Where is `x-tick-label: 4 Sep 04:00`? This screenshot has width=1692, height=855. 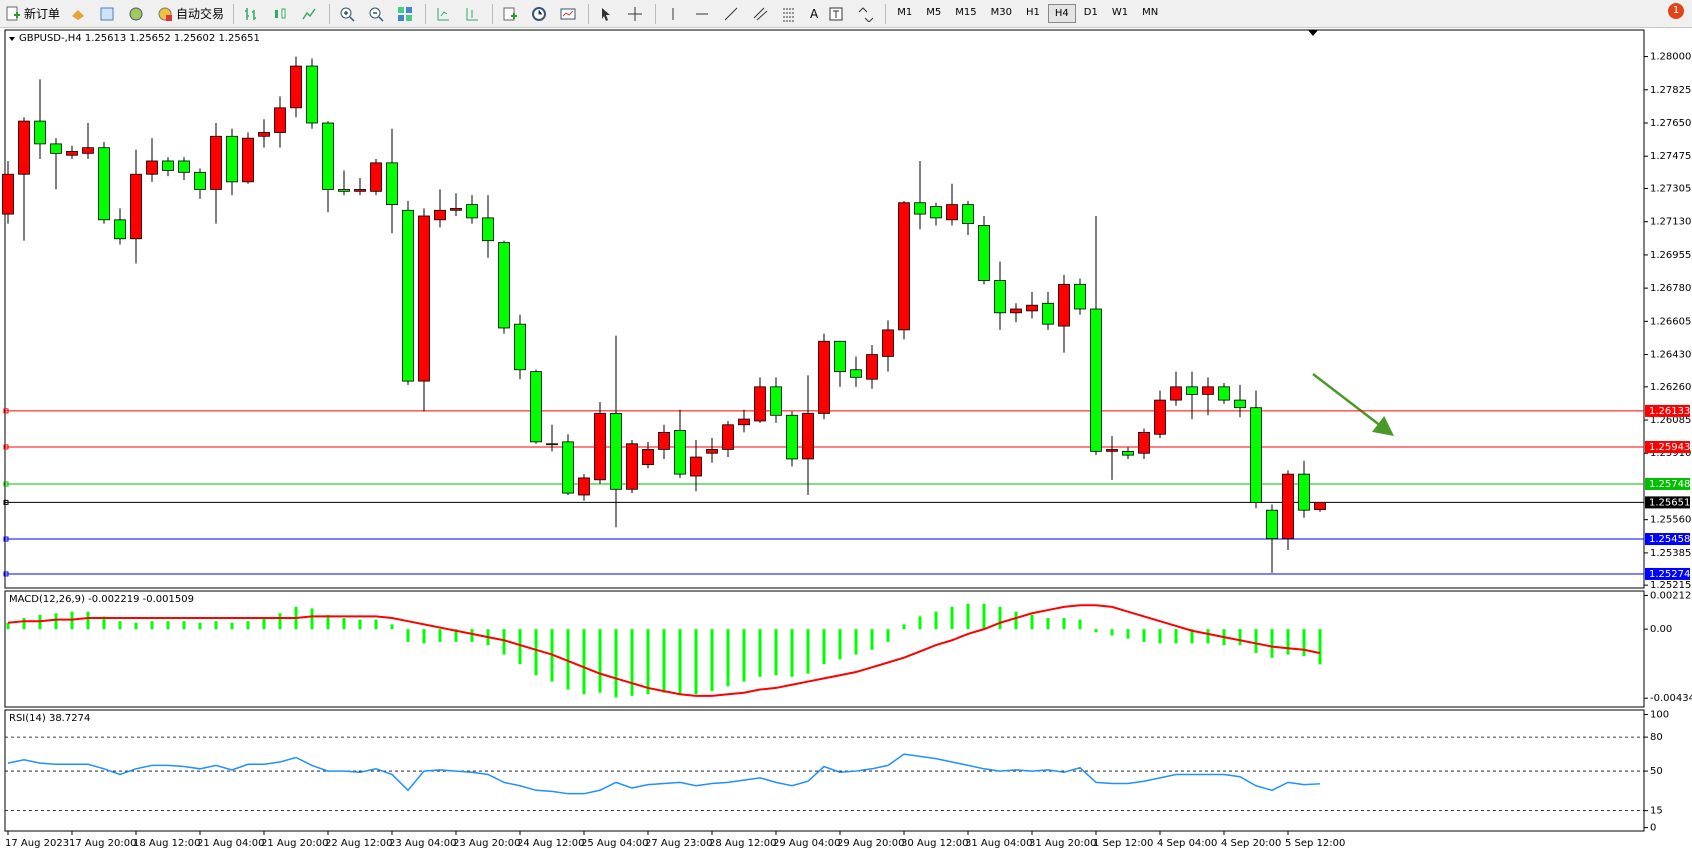
x-tick-label: 4 Sep 04:00 is located at coordinates (1187, 843).